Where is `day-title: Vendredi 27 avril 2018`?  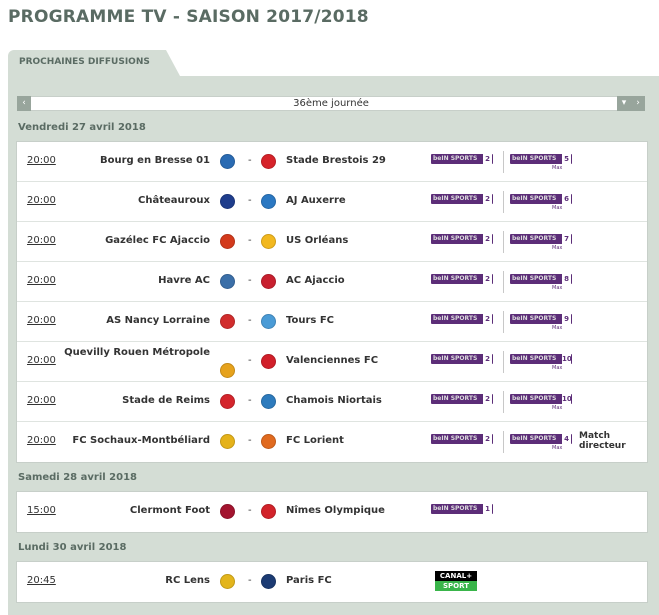 day-title: Vendredi 27 avril 2018 is located at coordinates (82, 127).